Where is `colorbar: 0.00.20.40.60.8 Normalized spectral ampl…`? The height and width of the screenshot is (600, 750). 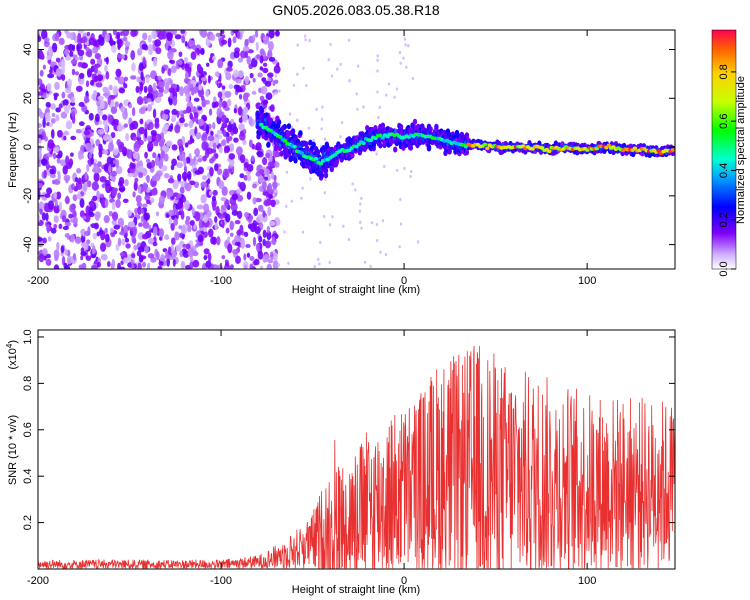
colorbar: 0.00.20.40.60.8 Normalized spectral ampl… is located at coordinates (729, 153).